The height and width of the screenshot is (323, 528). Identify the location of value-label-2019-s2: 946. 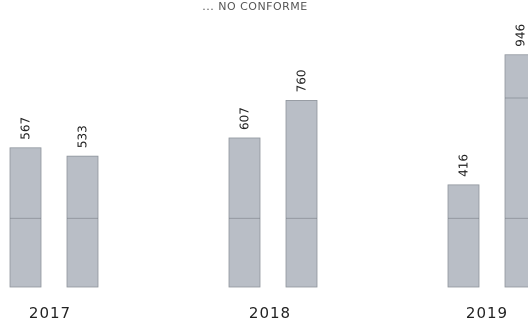
(521, 35).